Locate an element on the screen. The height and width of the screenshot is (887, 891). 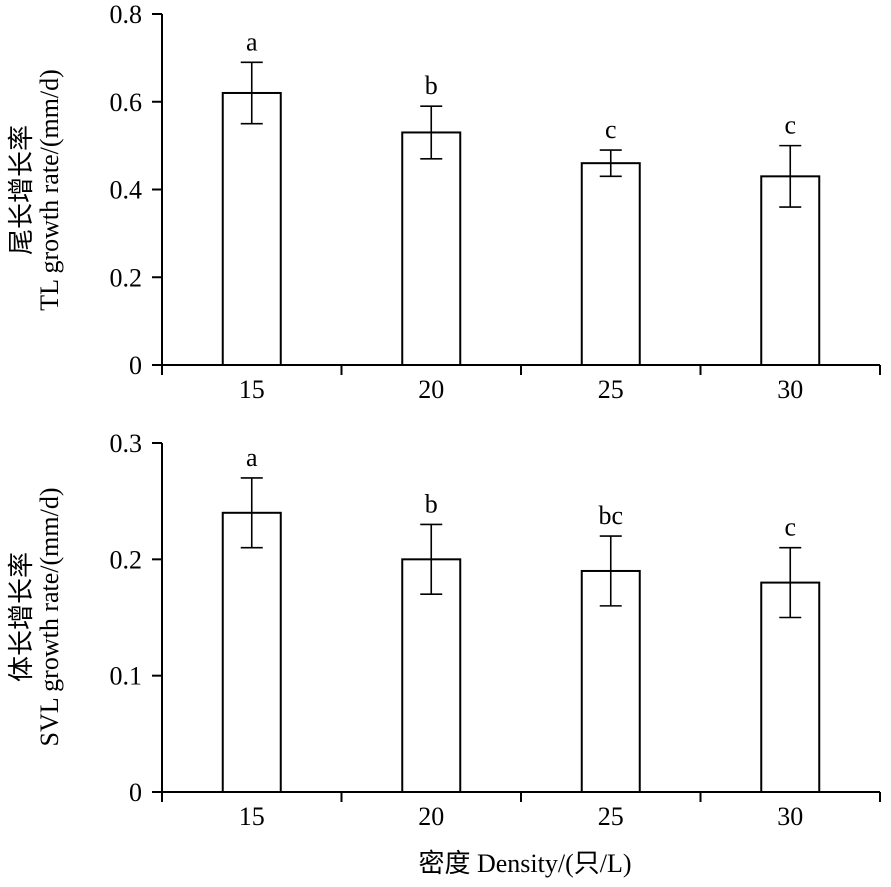
y-tick-label: 0.8 is located at coordinates (126, 14).